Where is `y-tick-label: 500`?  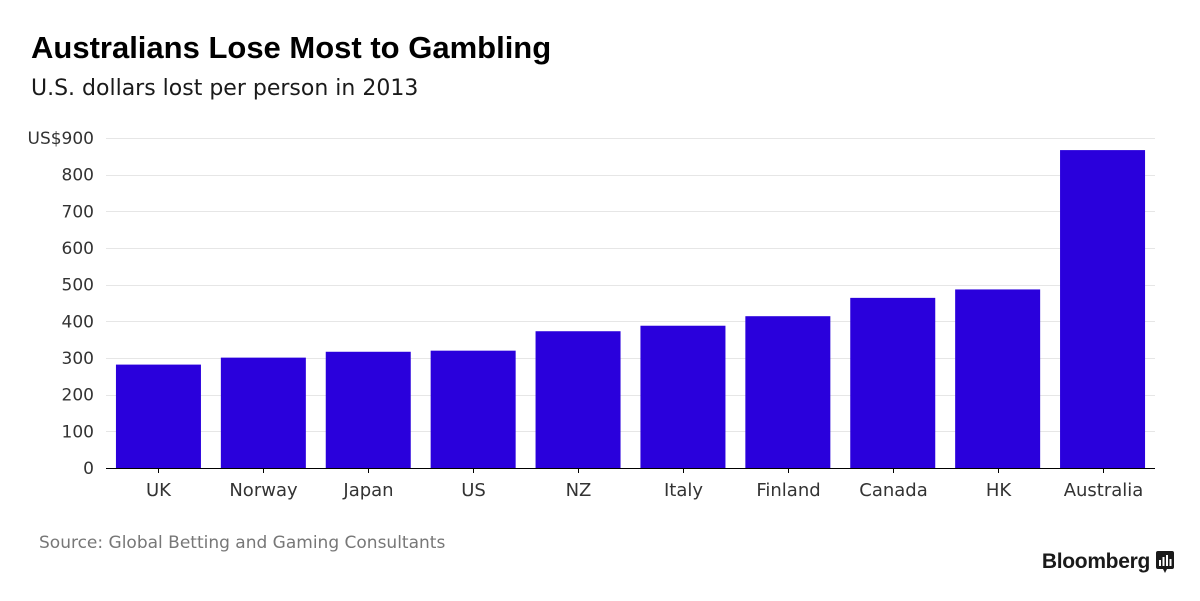 y-tick-label: 500 is located at coordinates (78, 286).